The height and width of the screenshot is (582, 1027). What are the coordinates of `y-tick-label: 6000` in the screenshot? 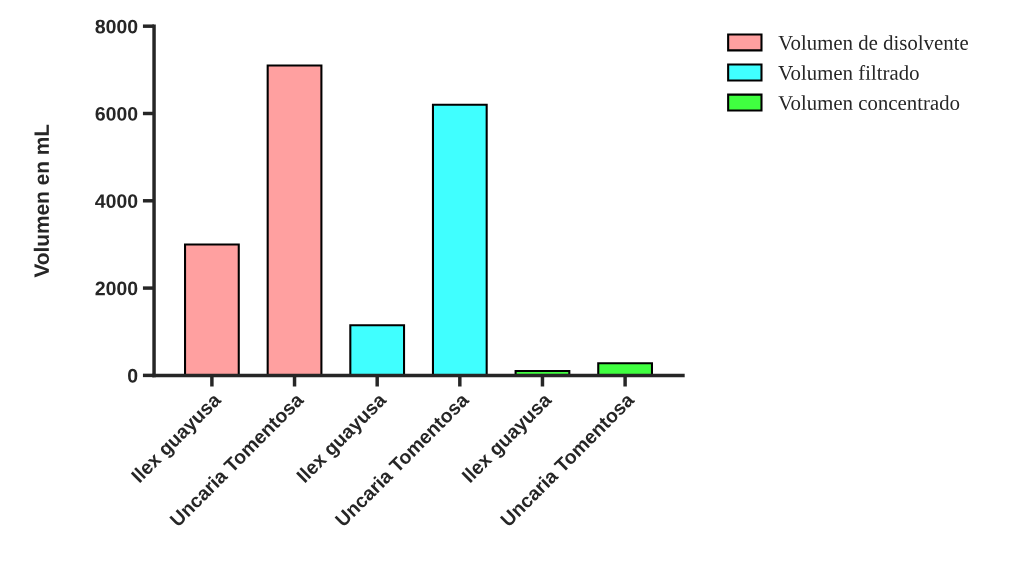 It's located at (116, 113).